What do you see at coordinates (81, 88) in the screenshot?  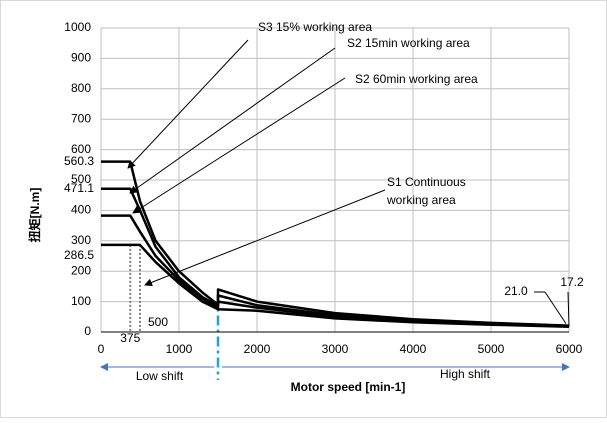 I see `y-tick-label: 800` at bounding box center [81, 88].